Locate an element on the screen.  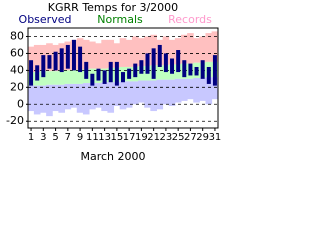
x-tick-label: 1 is located at coordinates (31, 137).